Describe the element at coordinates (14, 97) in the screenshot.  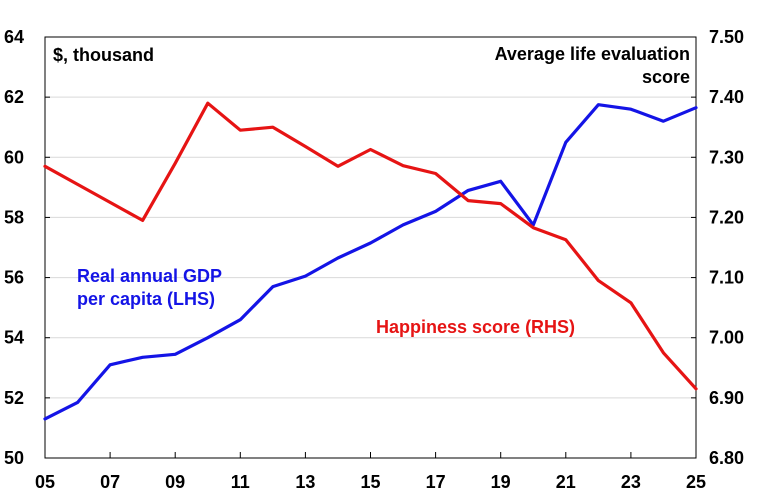
I see `left-tick-label-62: 62` at that location.